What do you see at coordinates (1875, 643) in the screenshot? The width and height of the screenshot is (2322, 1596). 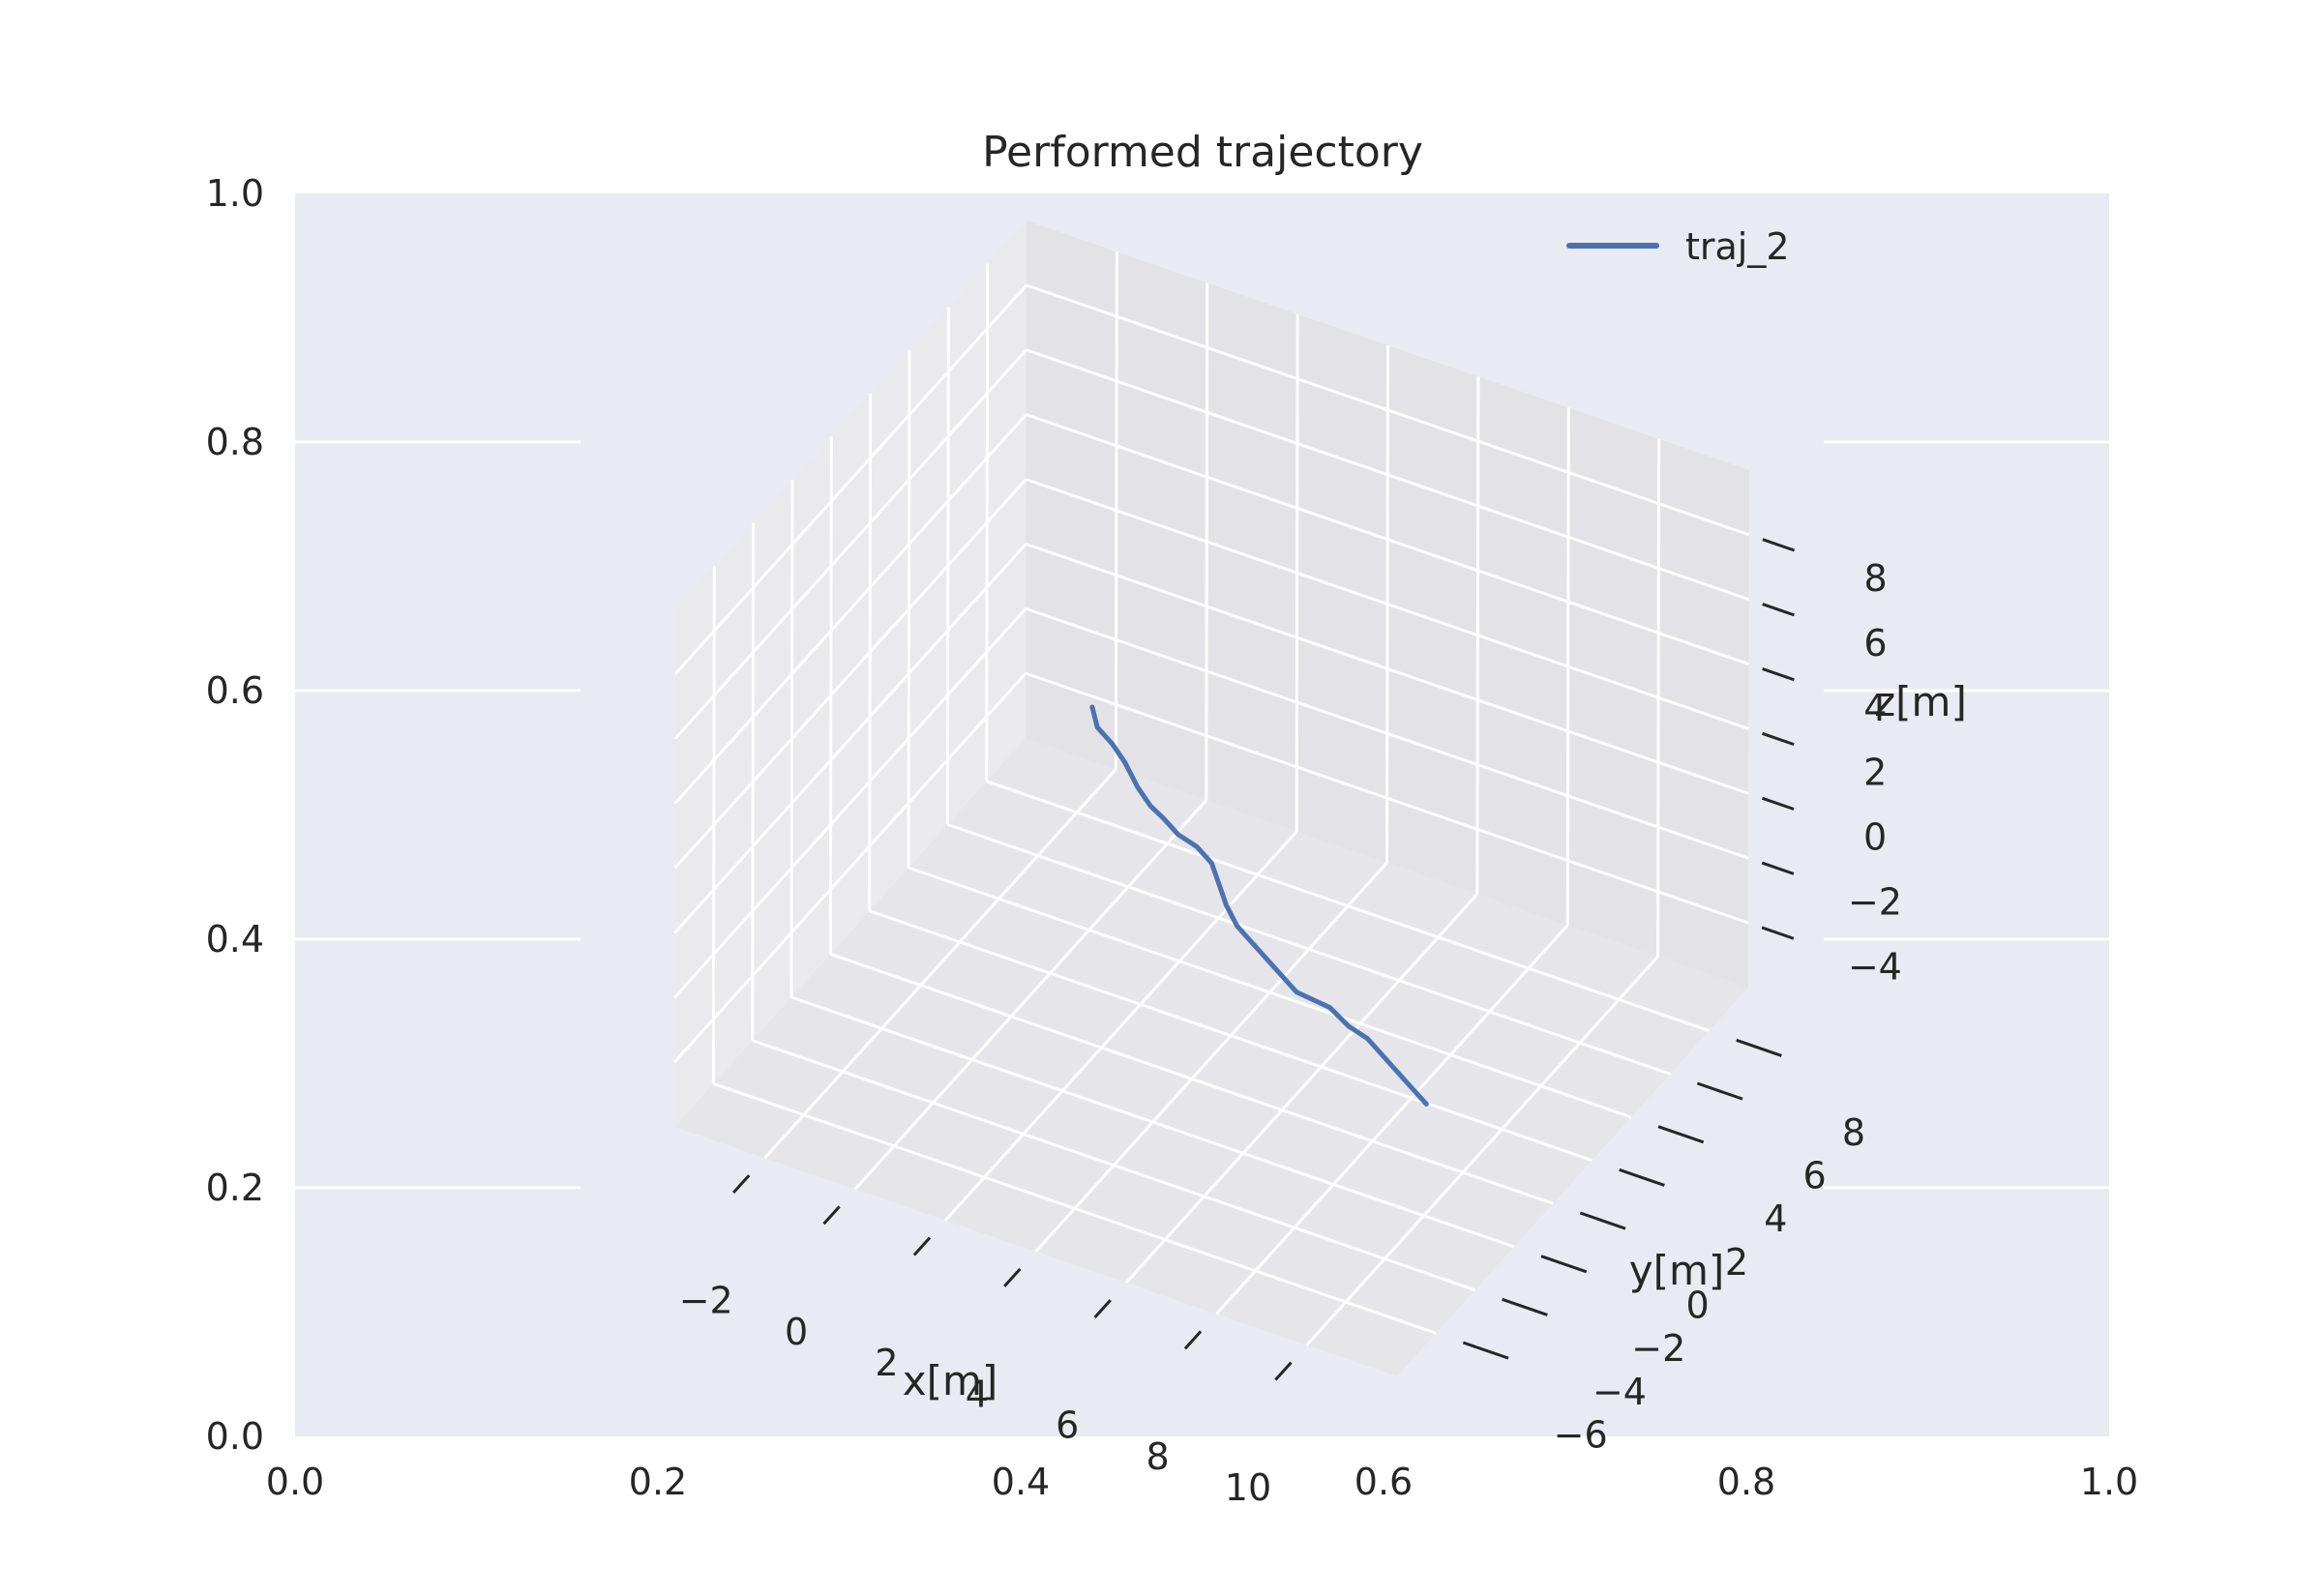 I see `z-tick-label: 6` at bounding box center [1875, 643].